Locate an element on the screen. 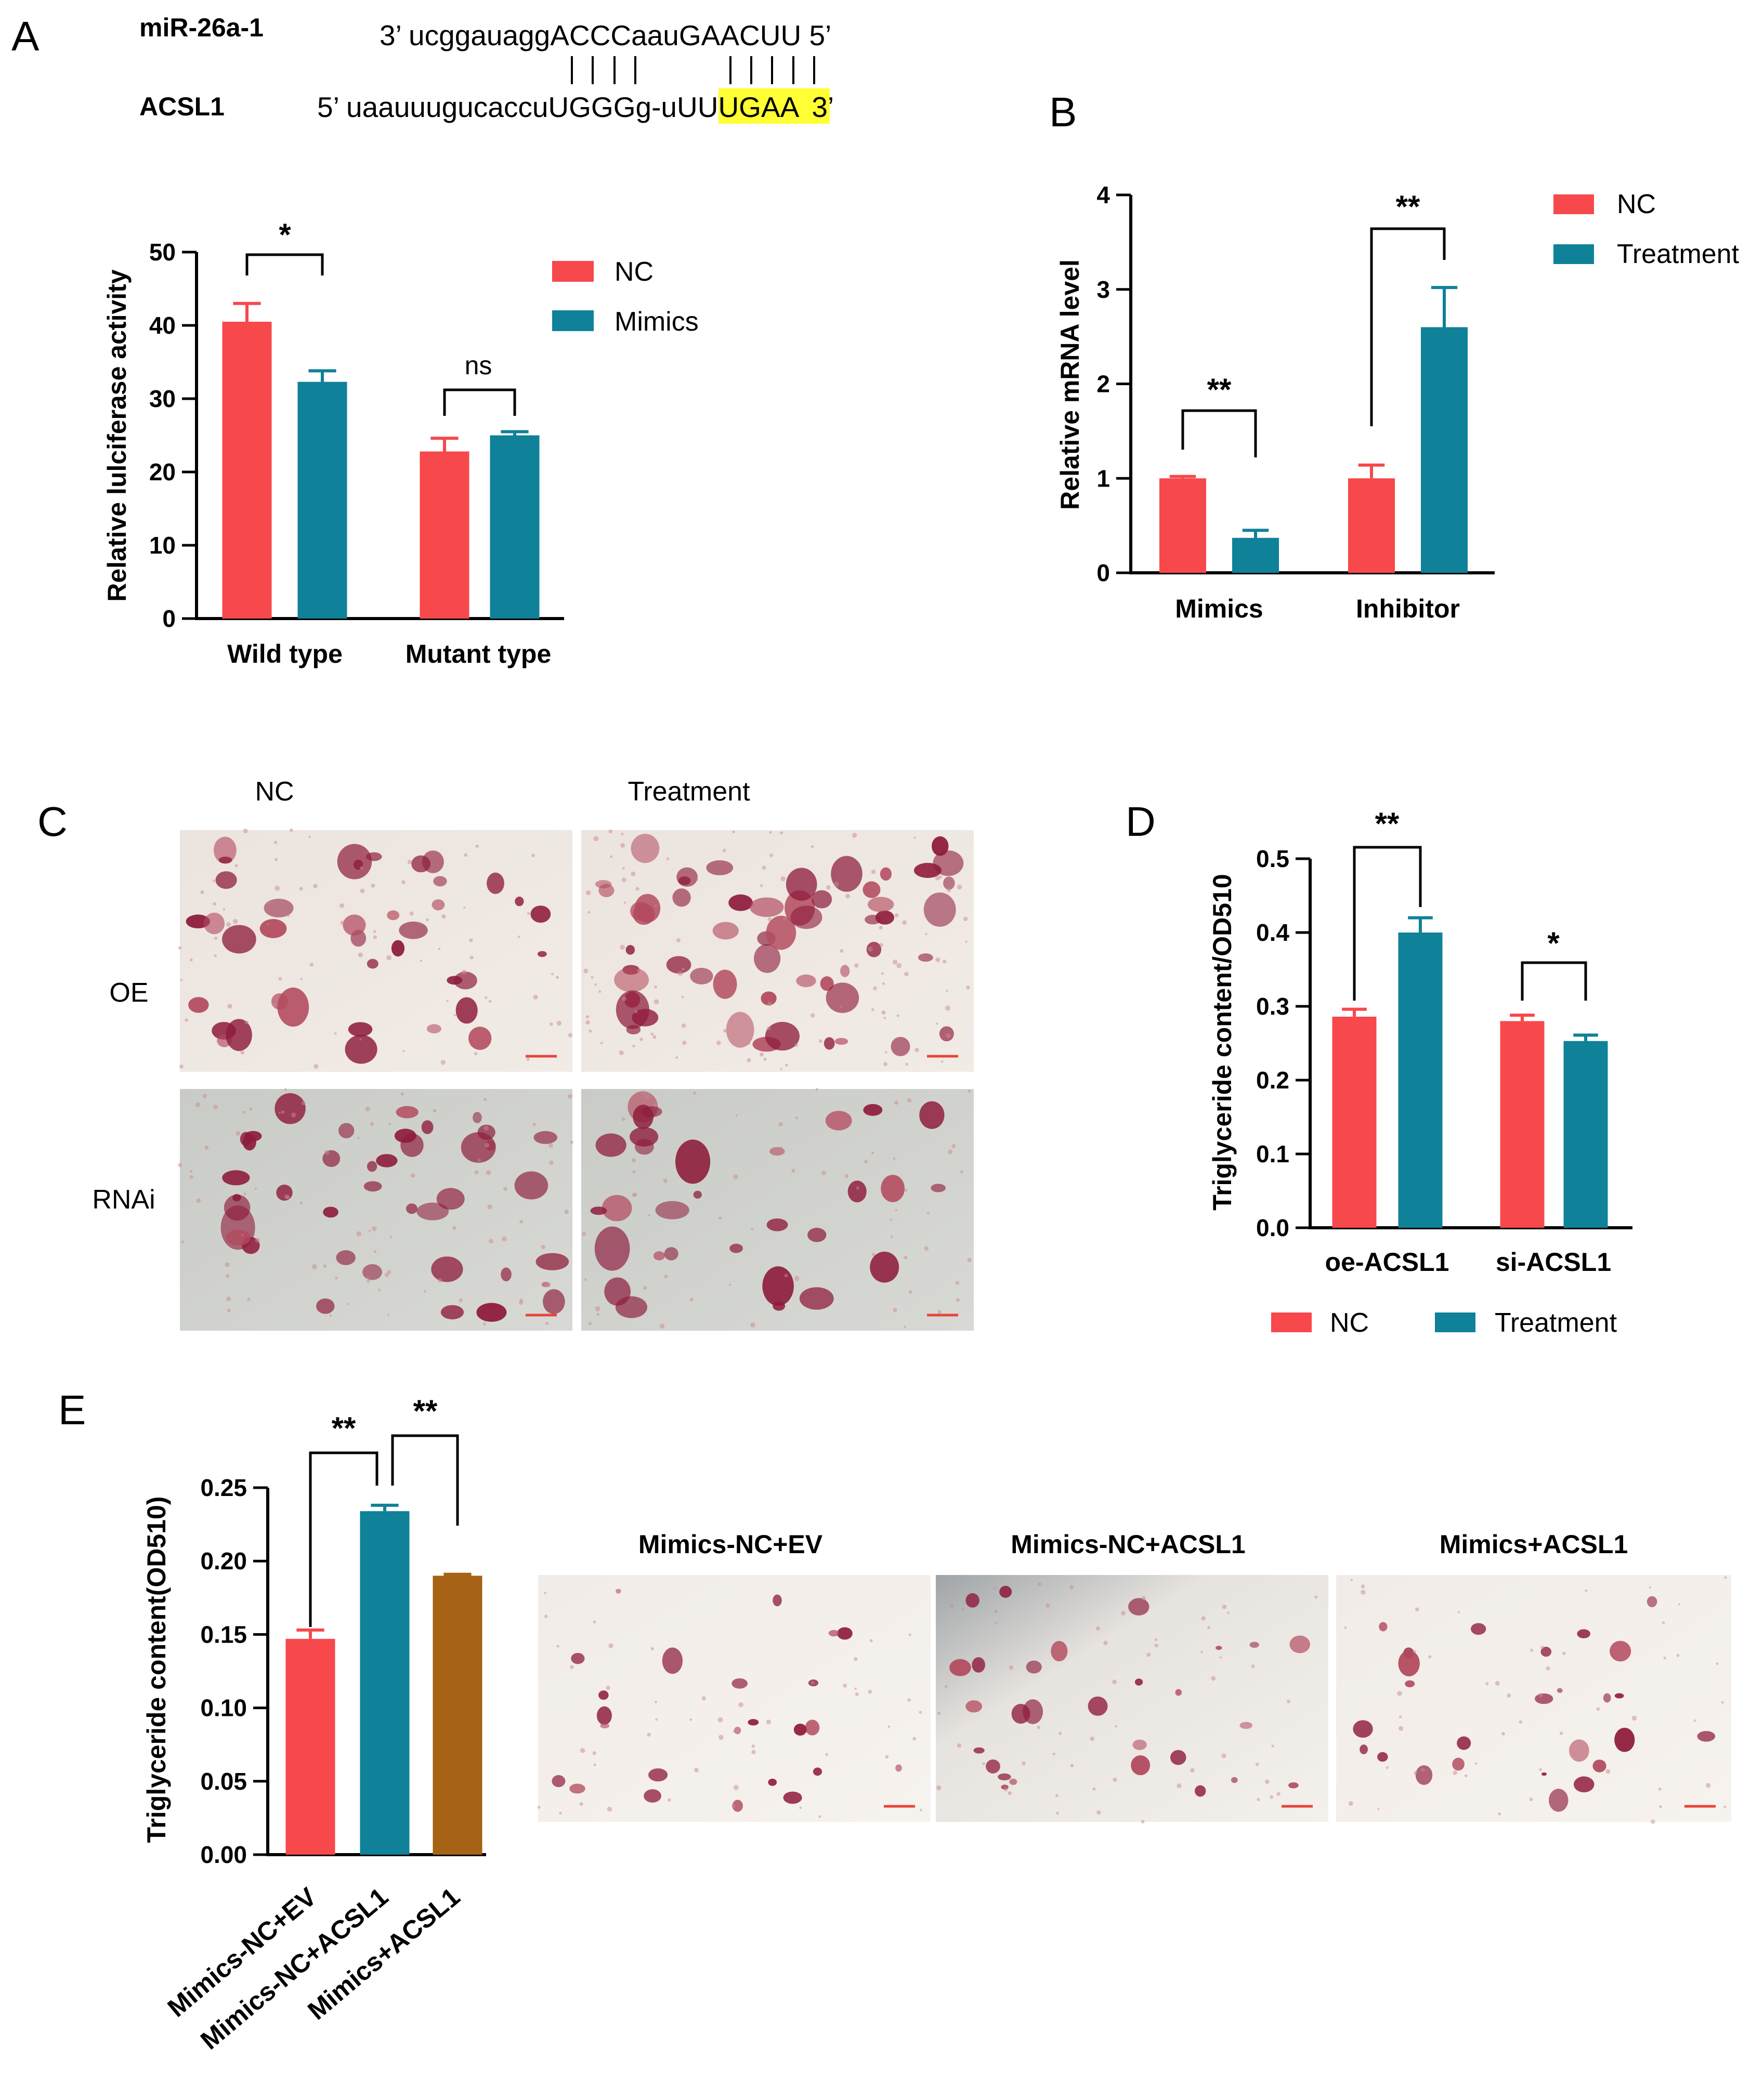  panel-c-image-grid is located at coordinates (576, 1079).